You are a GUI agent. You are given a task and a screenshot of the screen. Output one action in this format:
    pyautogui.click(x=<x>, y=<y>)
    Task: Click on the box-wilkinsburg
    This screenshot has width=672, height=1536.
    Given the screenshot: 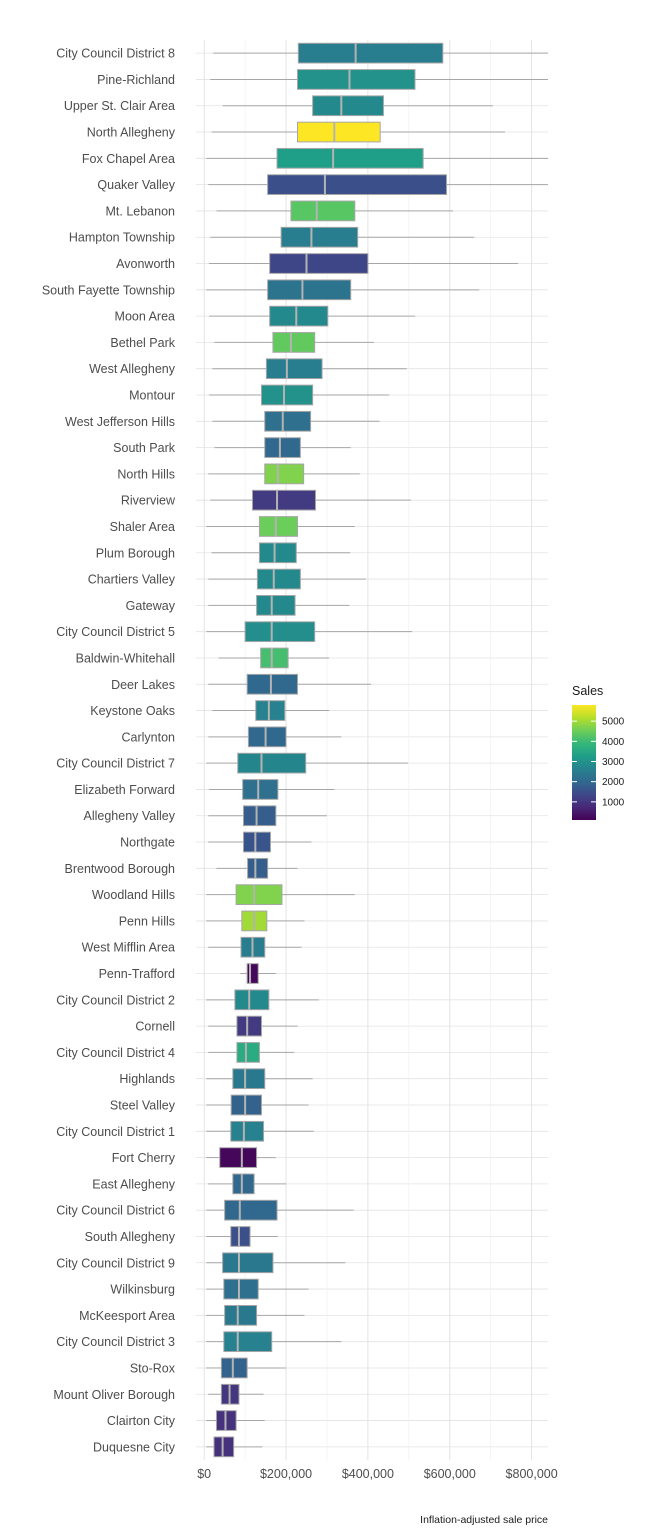 What is the action you would take?
    pyautogui.click(x=257, y=1289)
    